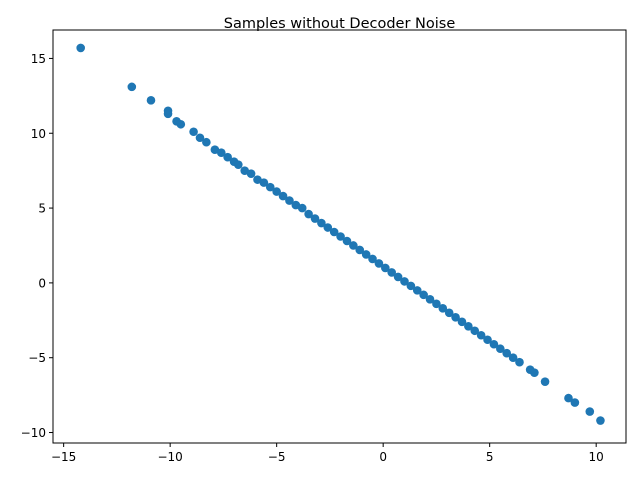 The height and width of the screenshot is (480, 640). Describe the element at coordinates (33, 433) in the screenshot. I see `y-tick-label: −10` at that location.